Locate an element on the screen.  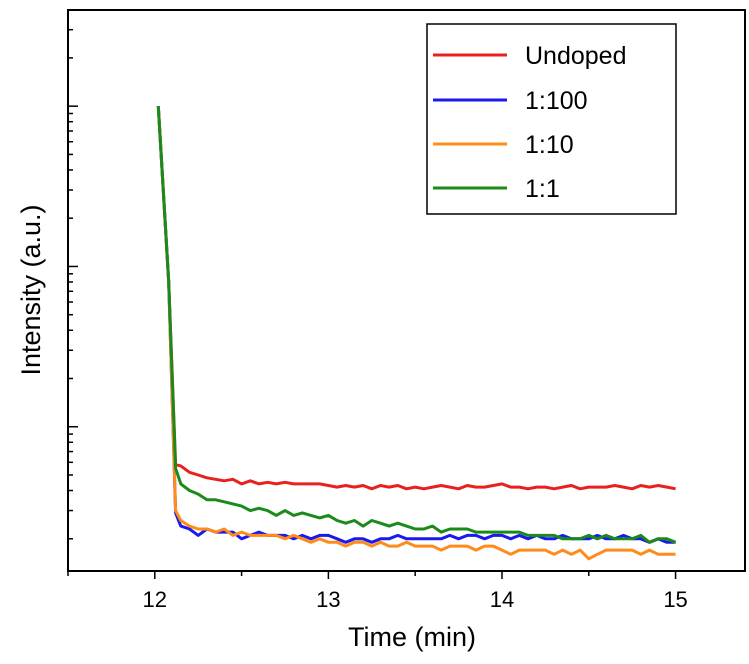
x-tick-label: 15 is located at coordinates (675, 599).